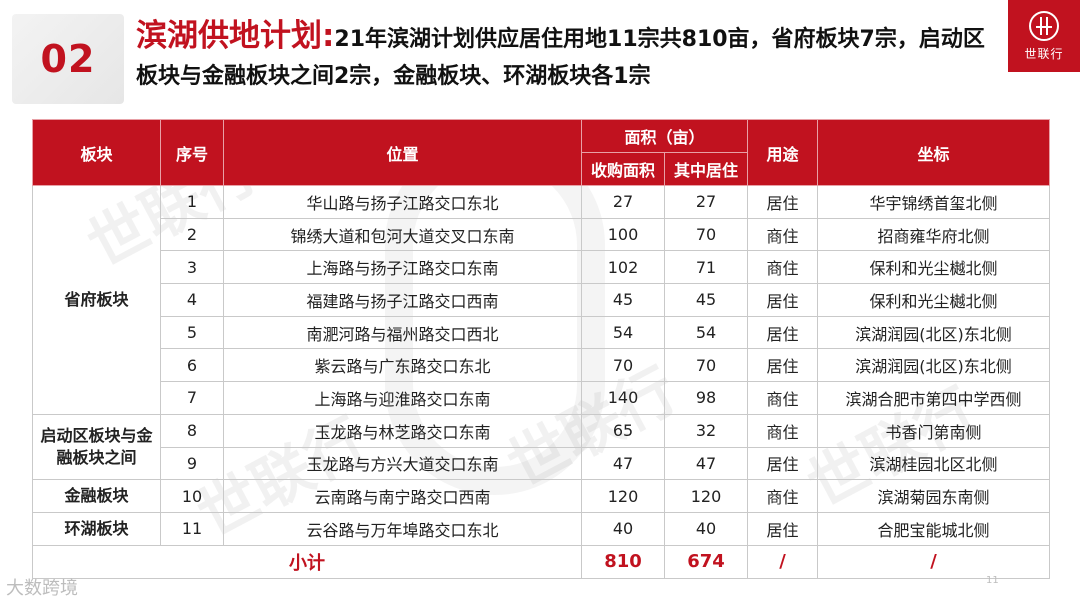  What do you see at coordinates (192, 300) in the screenshot?
I see `seq-cell: 4` at bounding box center [192, 300].